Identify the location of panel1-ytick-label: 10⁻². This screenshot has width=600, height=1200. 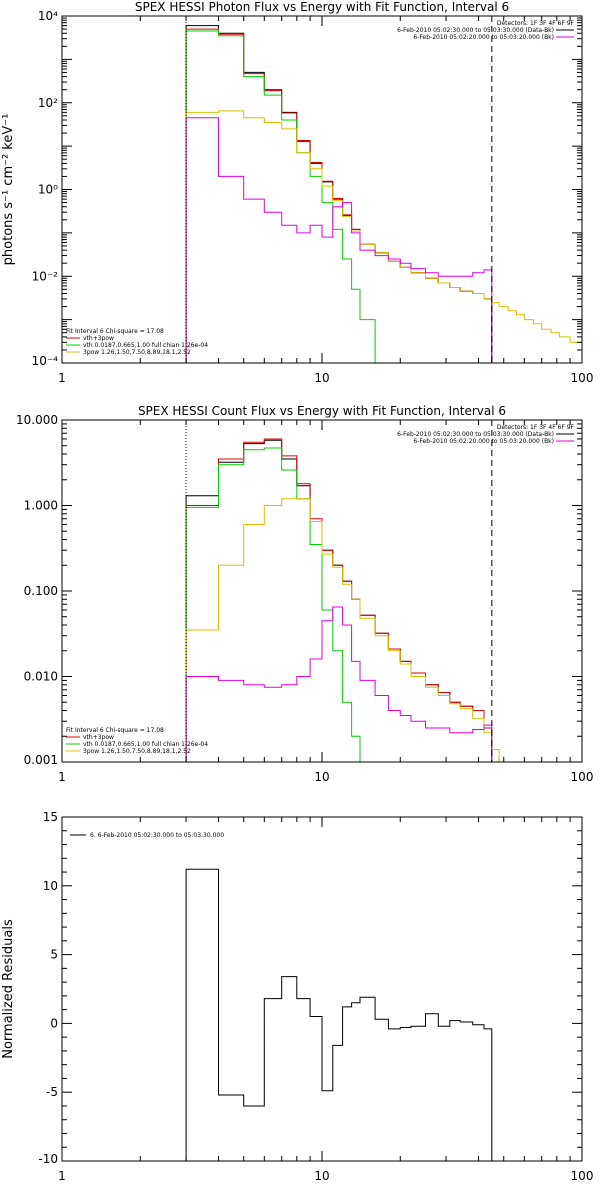
(45, 276).